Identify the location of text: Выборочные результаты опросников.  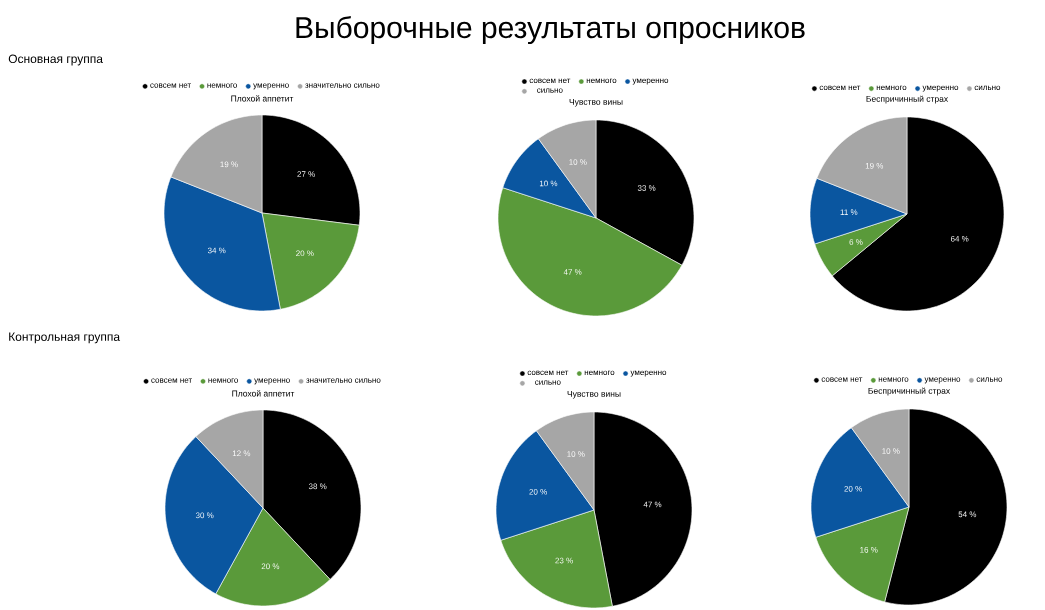
(550, 30).